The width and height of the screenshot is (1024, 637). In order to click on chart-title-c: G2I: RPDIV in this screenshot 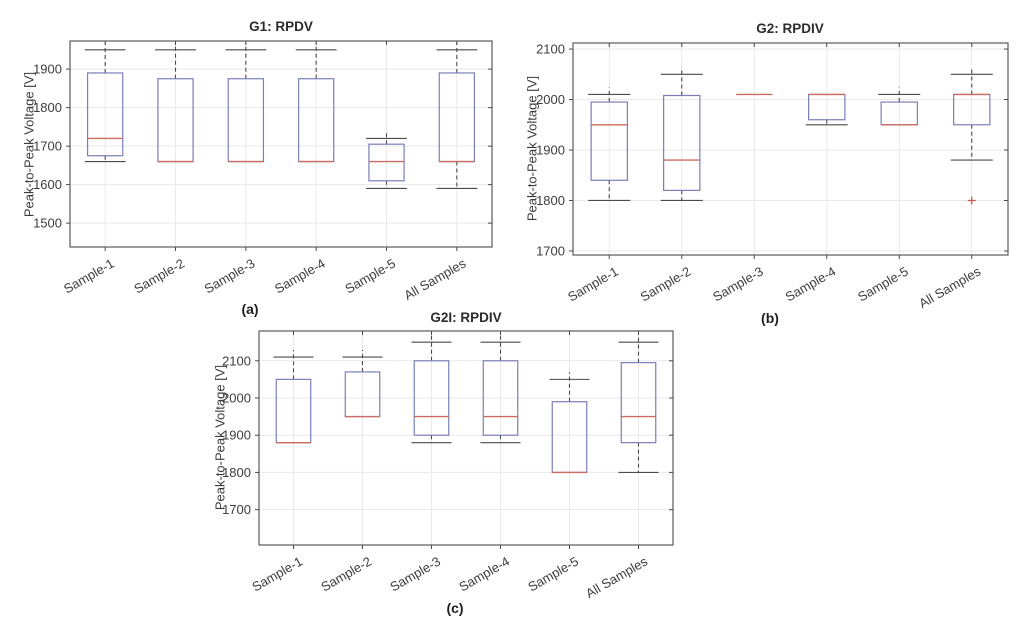, I will do `click(466, 317)`.